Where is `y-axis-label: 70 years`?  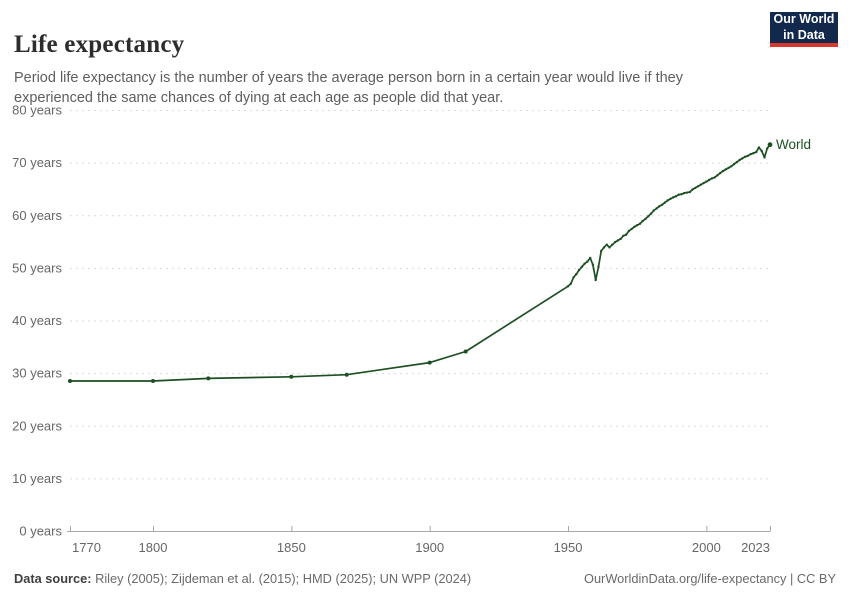
y-axis-label: 70 years is located at coordinates (37, 162).